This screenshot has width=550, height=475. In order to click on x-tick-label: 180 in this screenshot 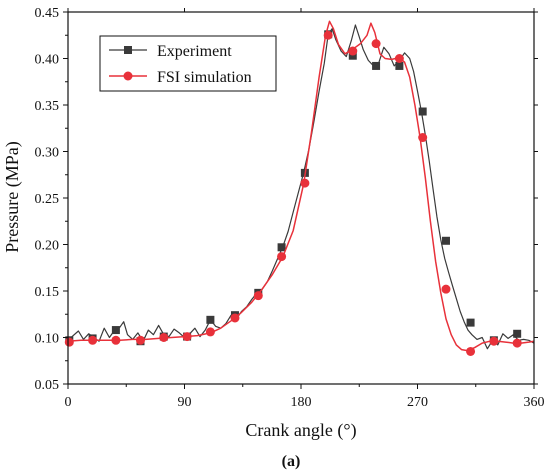, I will do `click(301, 402)`.